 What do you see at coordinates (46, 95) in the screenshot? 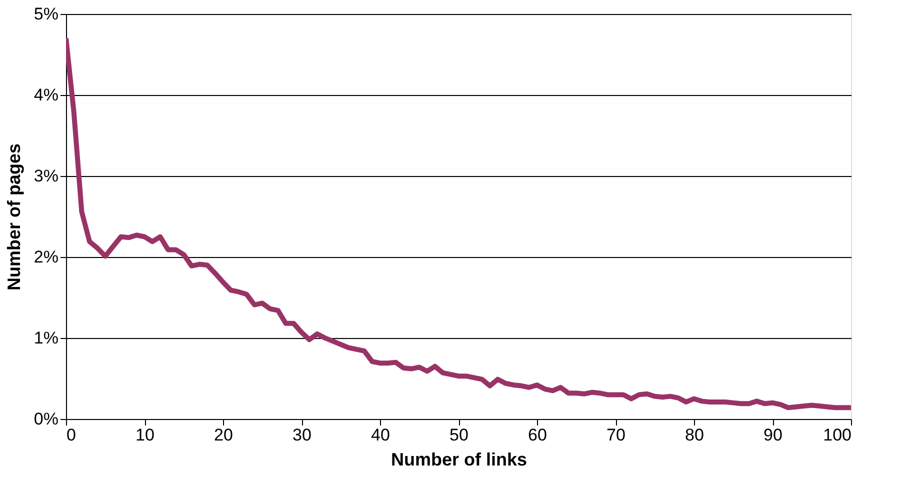
I see `y-tick-label: 4%` at bounding box center [46, 95].